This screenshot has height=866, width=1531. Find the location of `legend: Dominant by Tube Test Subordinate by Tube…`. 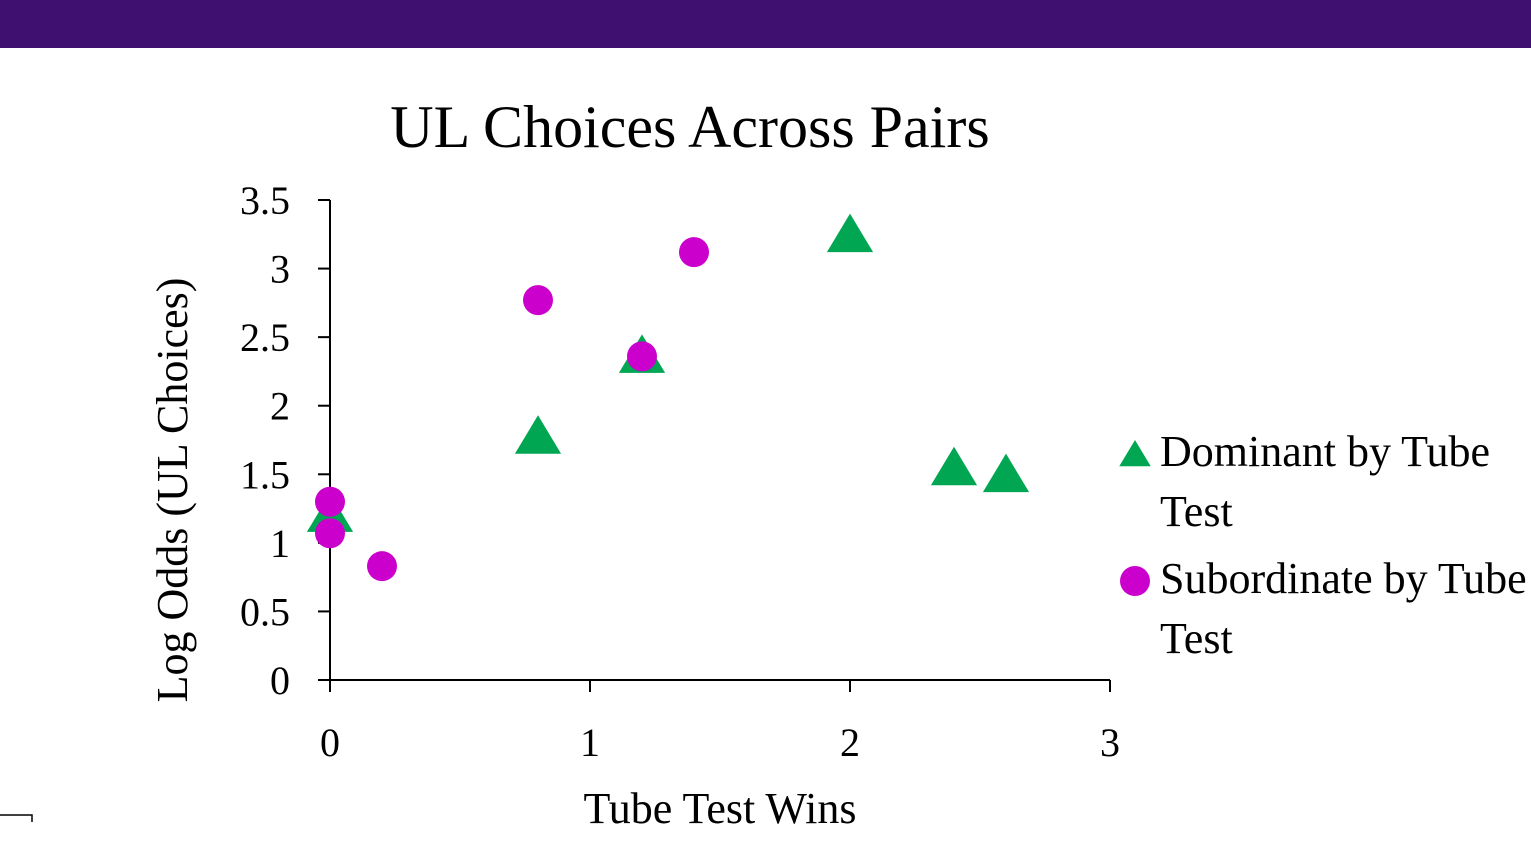

legend: Dominant by Tube Test Subordinate by Tube… is located at coordinates (1320, 555).